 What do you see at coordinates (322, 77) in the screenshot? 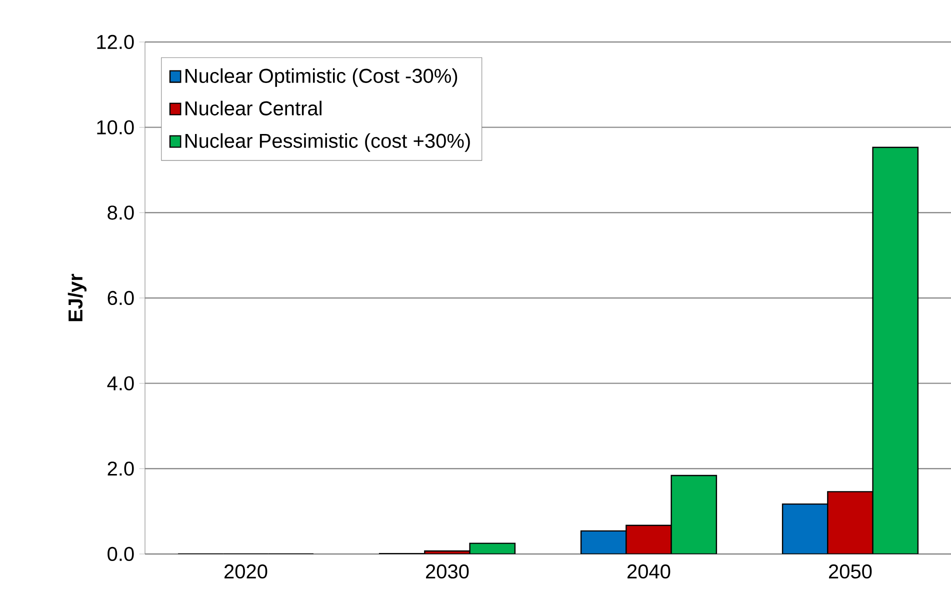
I see `legend-label: Nuclear Optimistic (Cost -30%)` at bounding box center [322, 77].